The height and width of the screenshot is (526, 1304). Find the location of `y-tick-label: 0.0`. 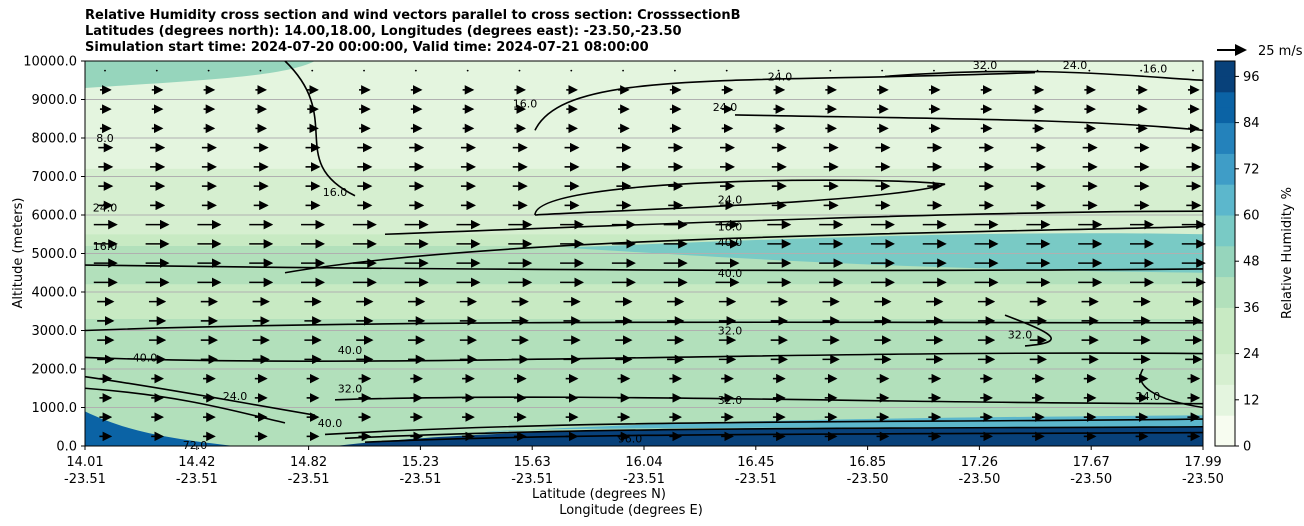

y-tick-label: 0.0 is located at coordinates (66, 447).